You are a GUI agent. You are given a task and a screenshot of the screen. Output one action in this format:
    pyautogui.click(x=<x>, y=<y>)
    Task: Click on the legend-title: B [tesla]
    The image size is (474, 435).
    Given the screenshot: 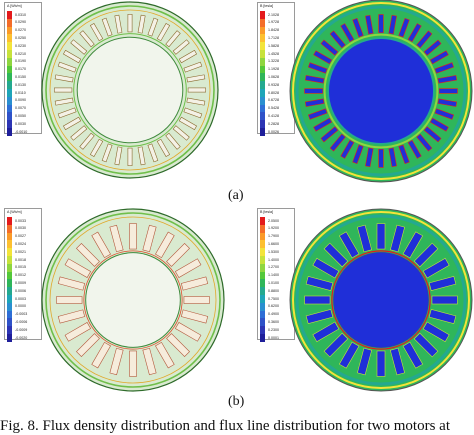 What is the action you would take?
    pyautogui.click(x=266, y=212)
    